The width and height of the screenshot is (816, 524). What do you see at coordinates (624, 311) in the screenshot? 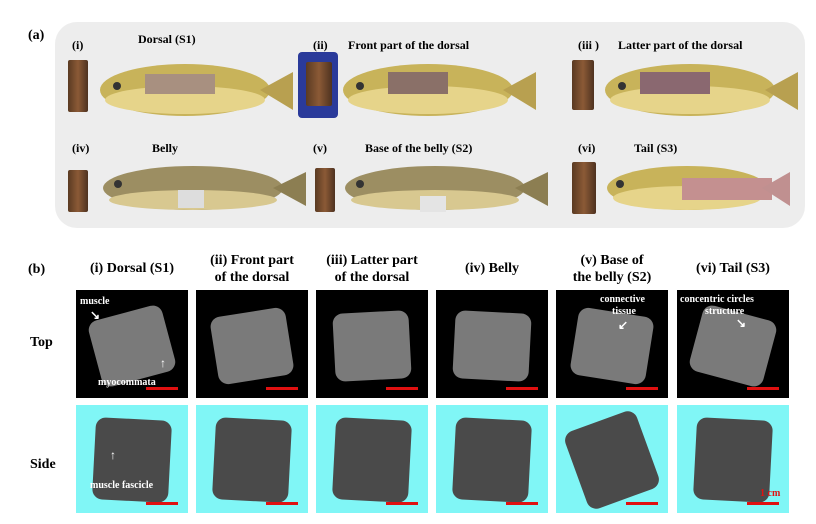
I see `annotation-tissue: tissue` at bounding box center [624, 311].